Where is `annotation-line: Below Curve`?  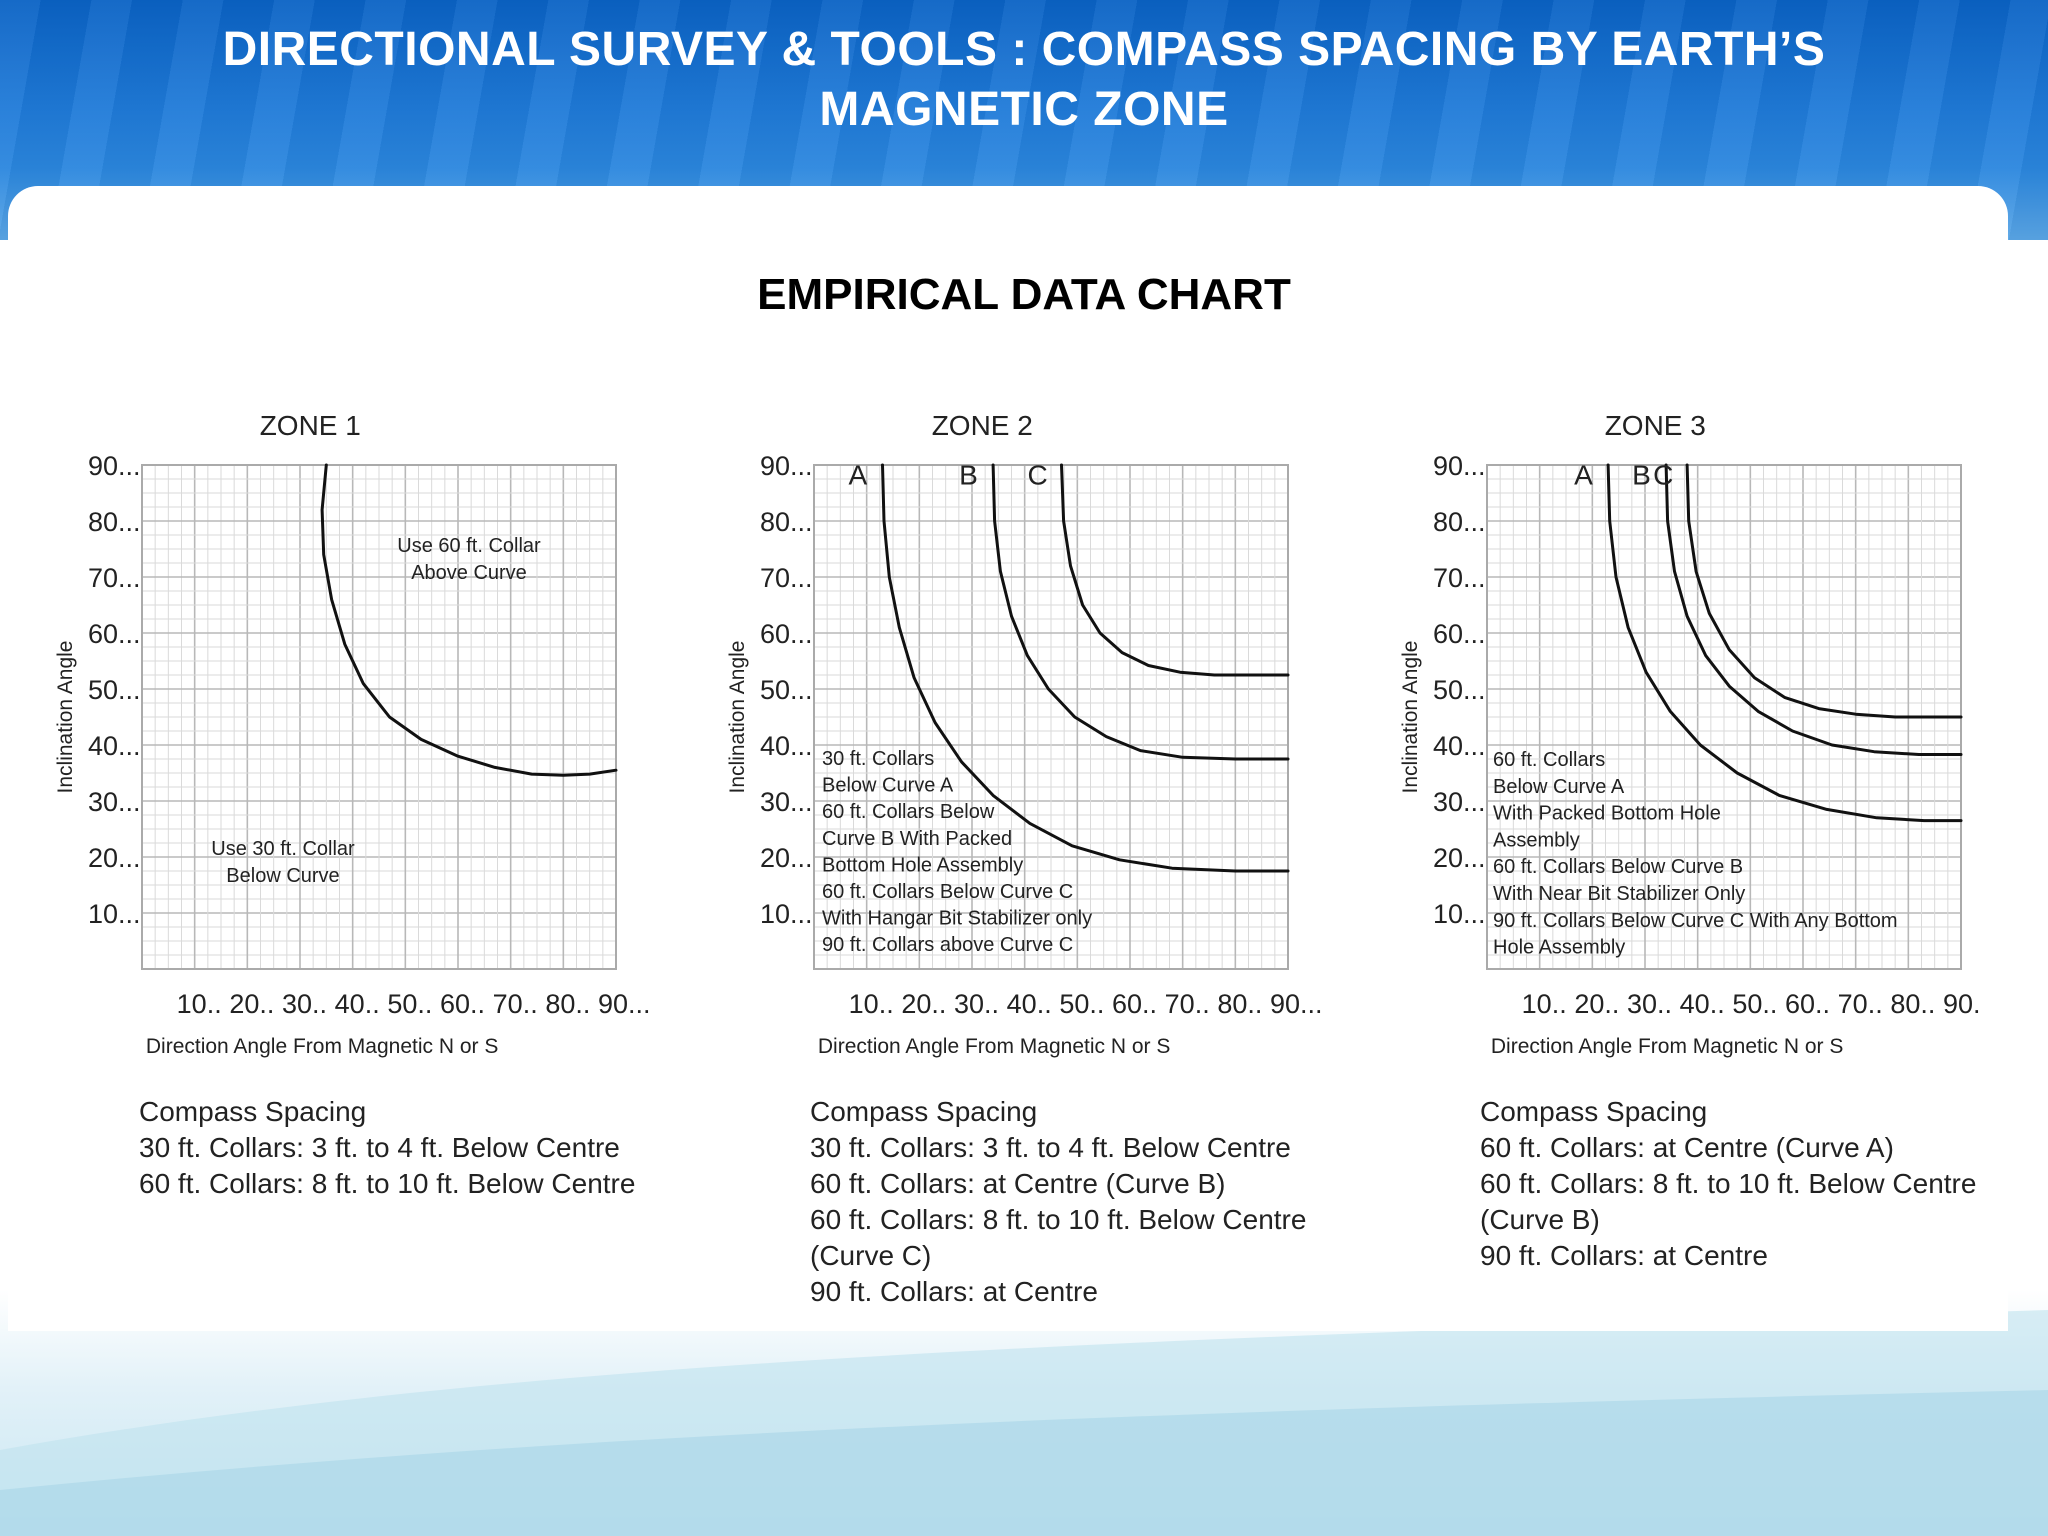 annotation-line: Below Curve is located at coordinates (282, 876).